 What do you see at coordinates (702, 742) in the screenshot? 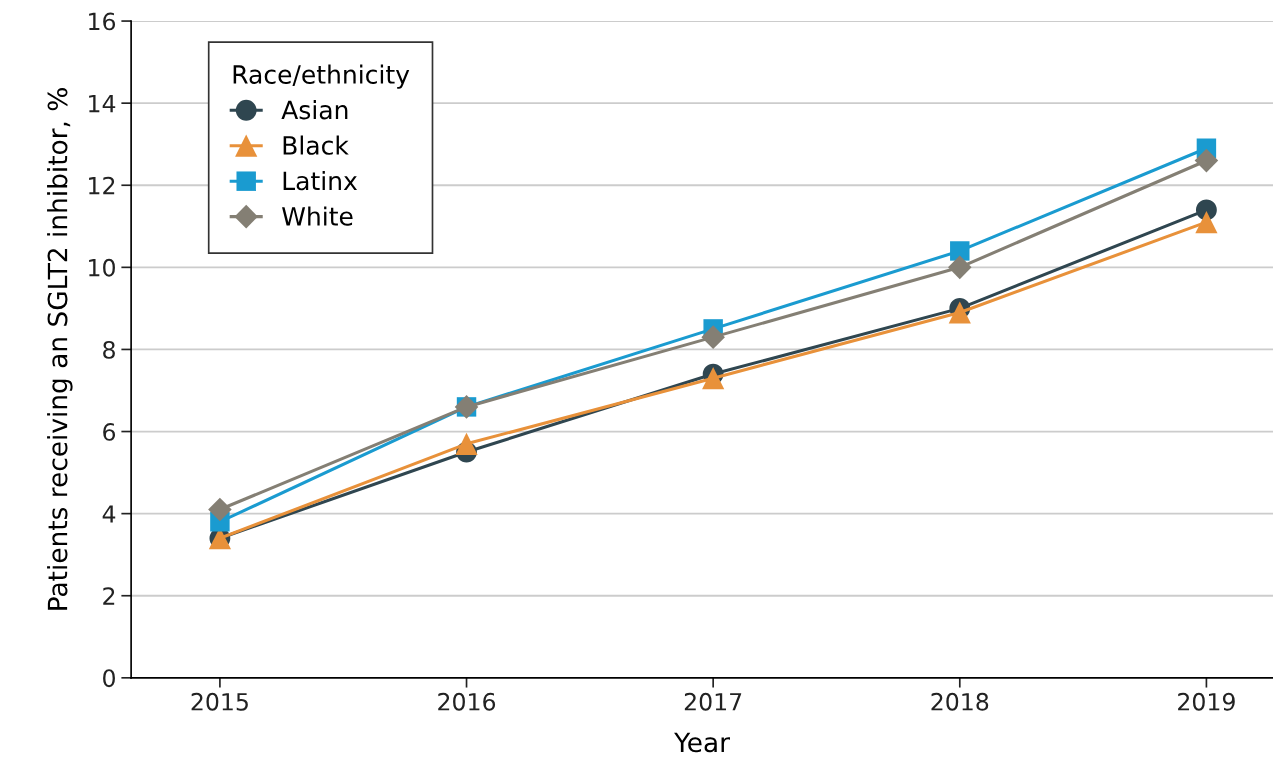
I see `x-axis-title: Year` at bounding box center [702, 742].